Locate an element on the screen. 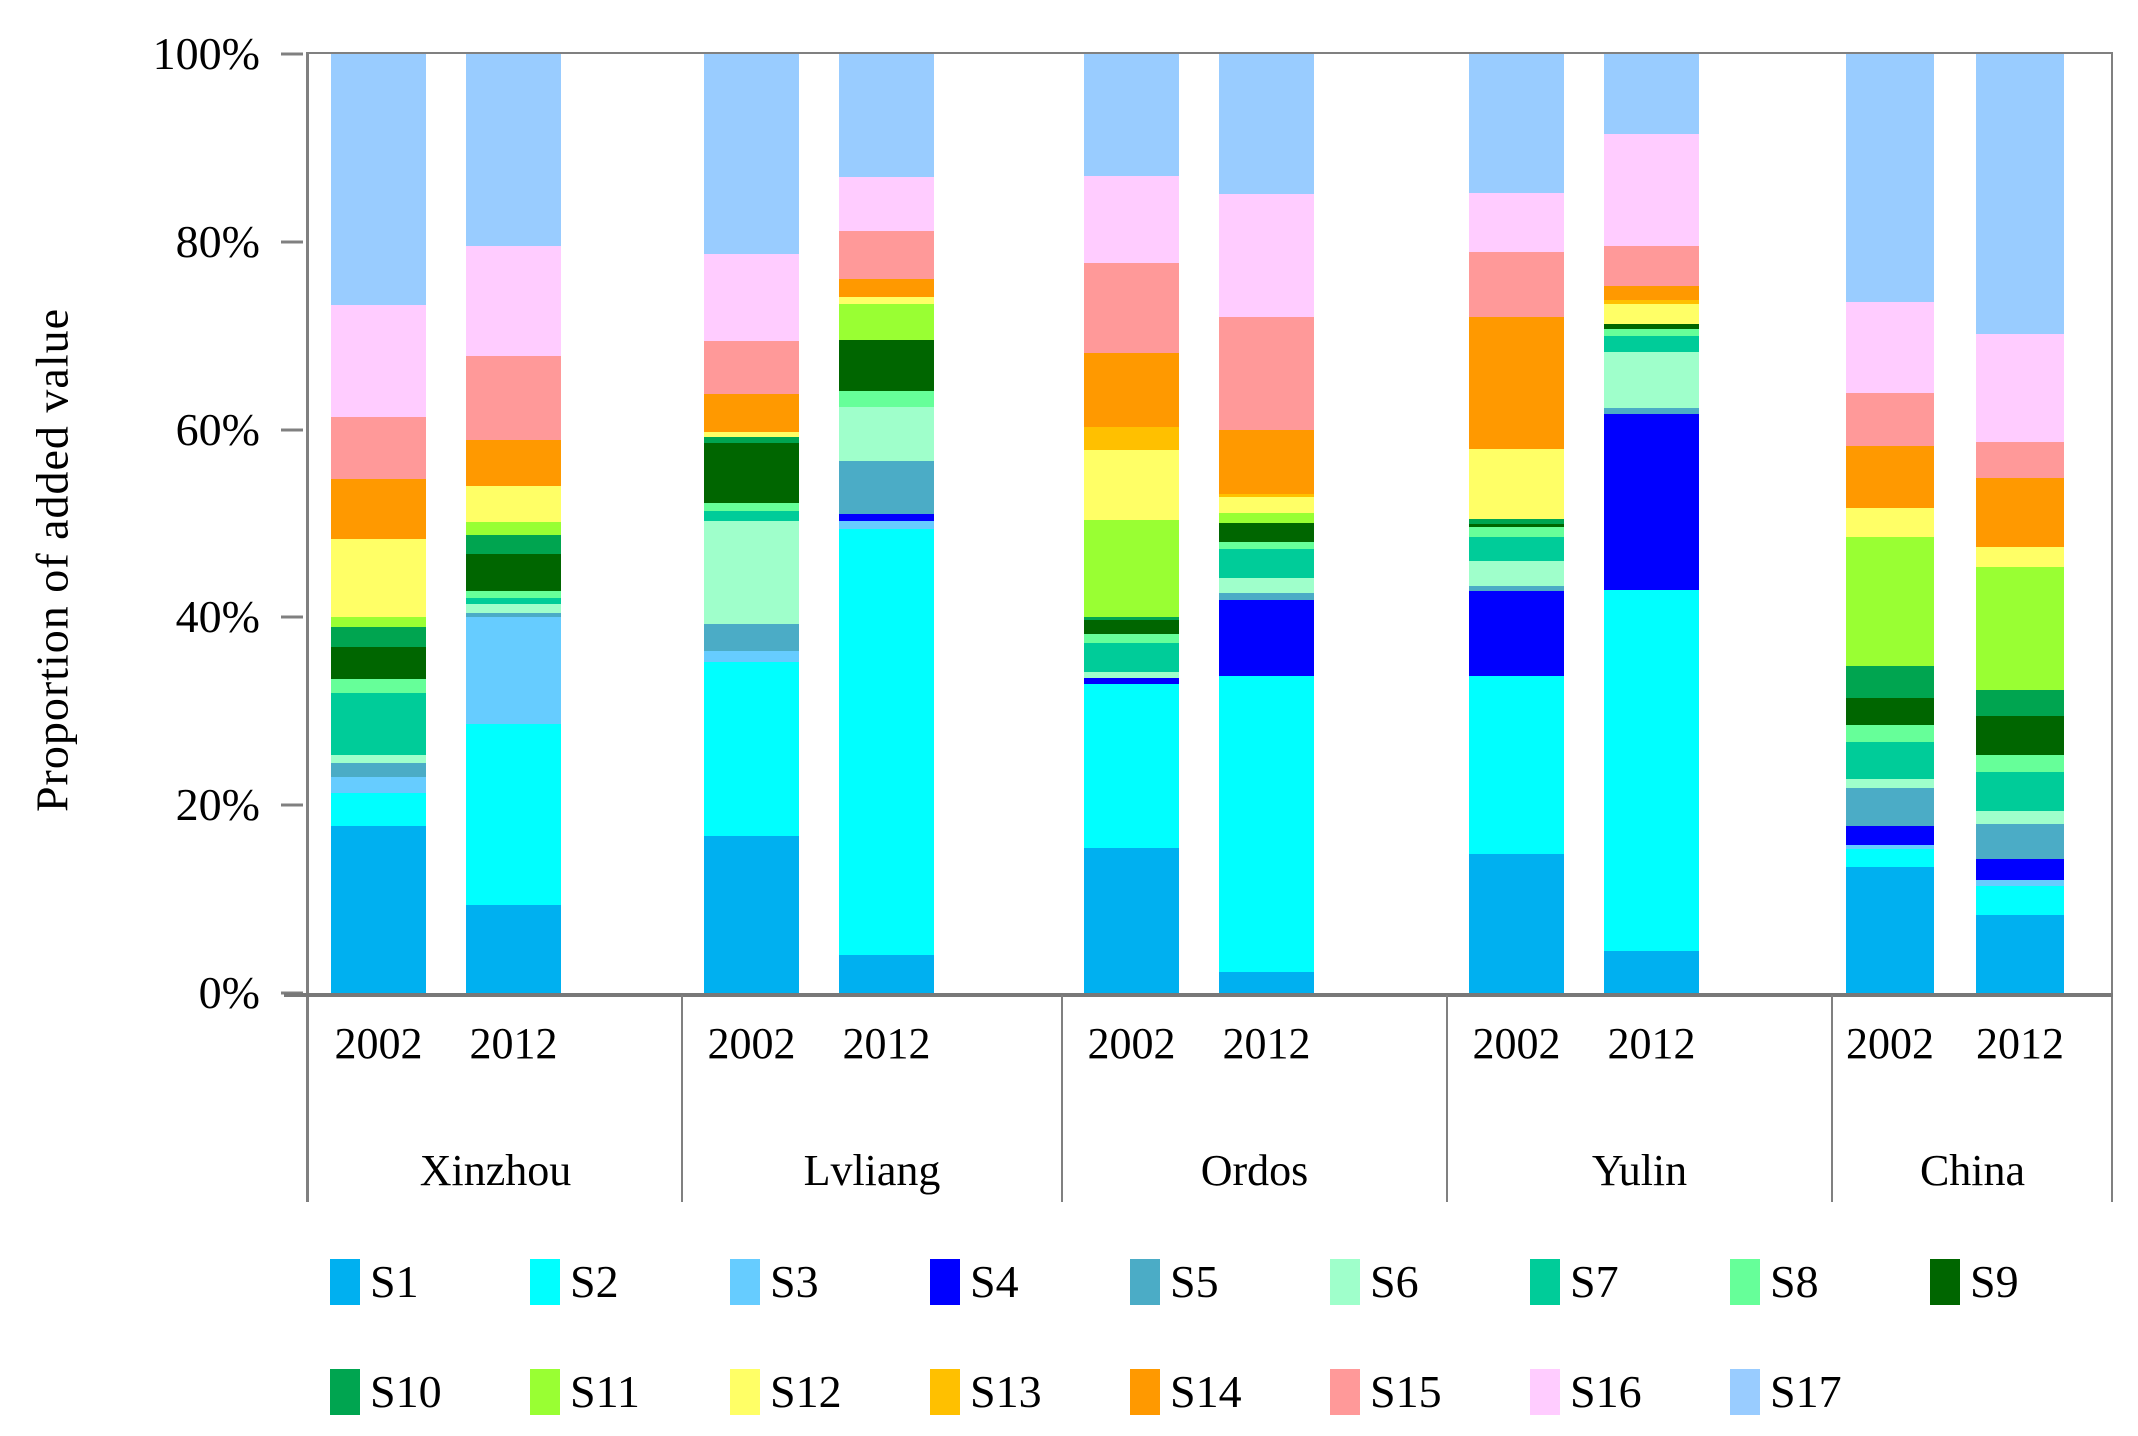 The width and height of the screenshot is (2138, 1436). bar-ordos-2002 is located at coordinates (1131, 523).